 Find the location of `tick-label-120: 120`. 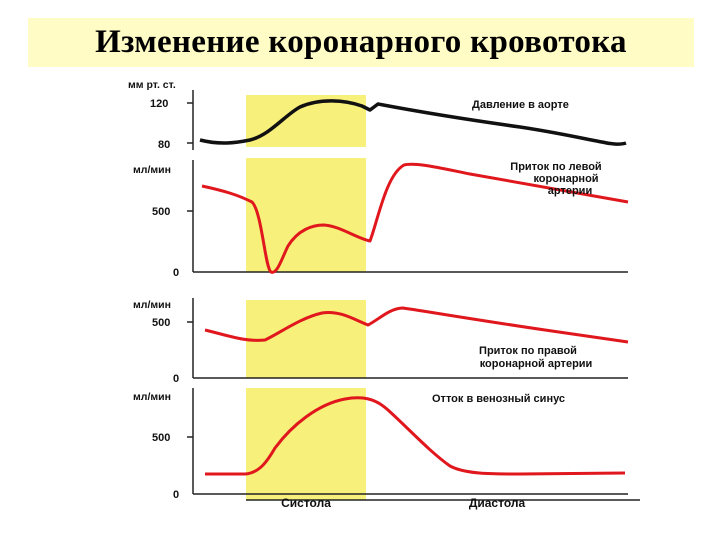

tick-label-120: 120 is located at coordinates (159, 104).